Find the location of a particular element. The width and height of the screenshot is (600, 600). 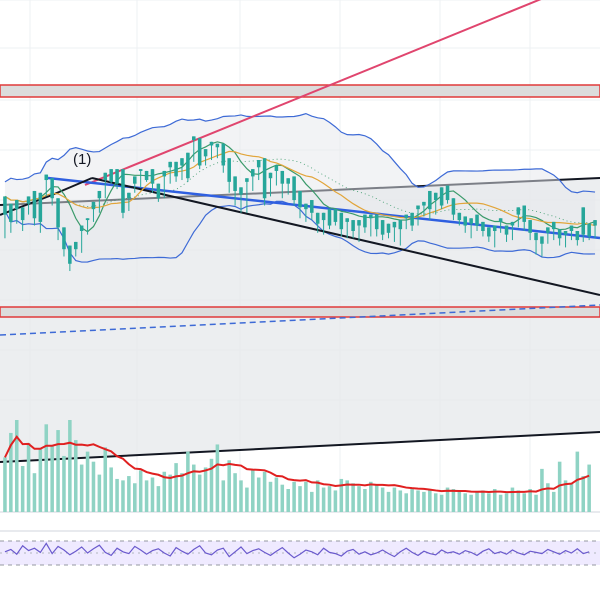

ma-slow-line is located at coordinates (300, 188).